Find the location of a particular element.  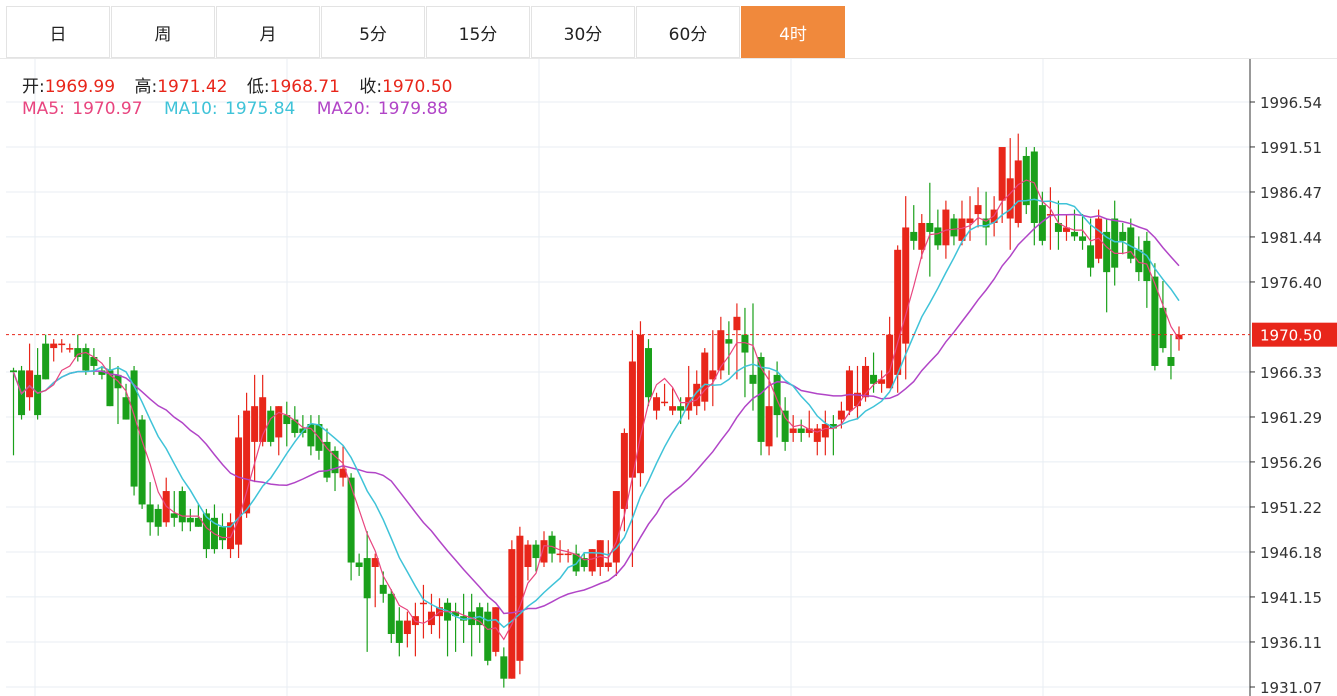

ma10-value: 1975.84 is located at coordinates (260, 109).